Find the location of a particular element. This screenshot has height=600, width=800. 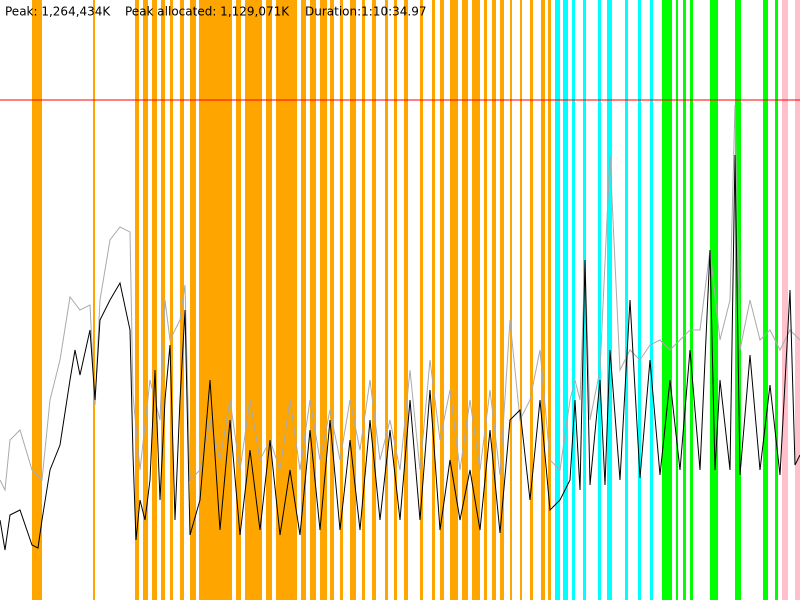

stat-label: Peak: 1,264,434K is located at coordinates (58, 12).